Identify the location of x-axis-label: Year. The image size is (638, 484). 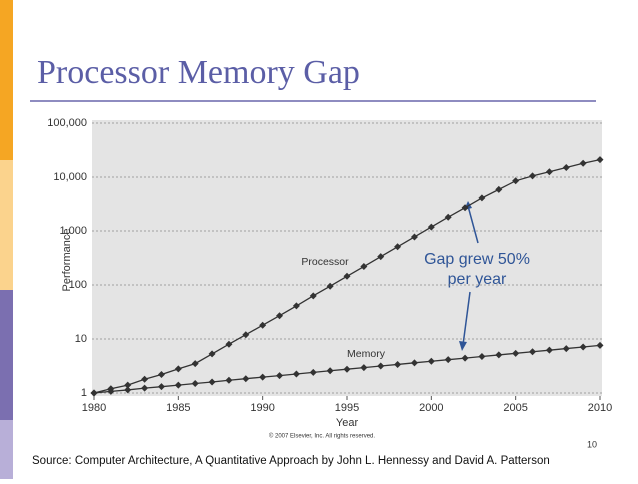
(347, 423).